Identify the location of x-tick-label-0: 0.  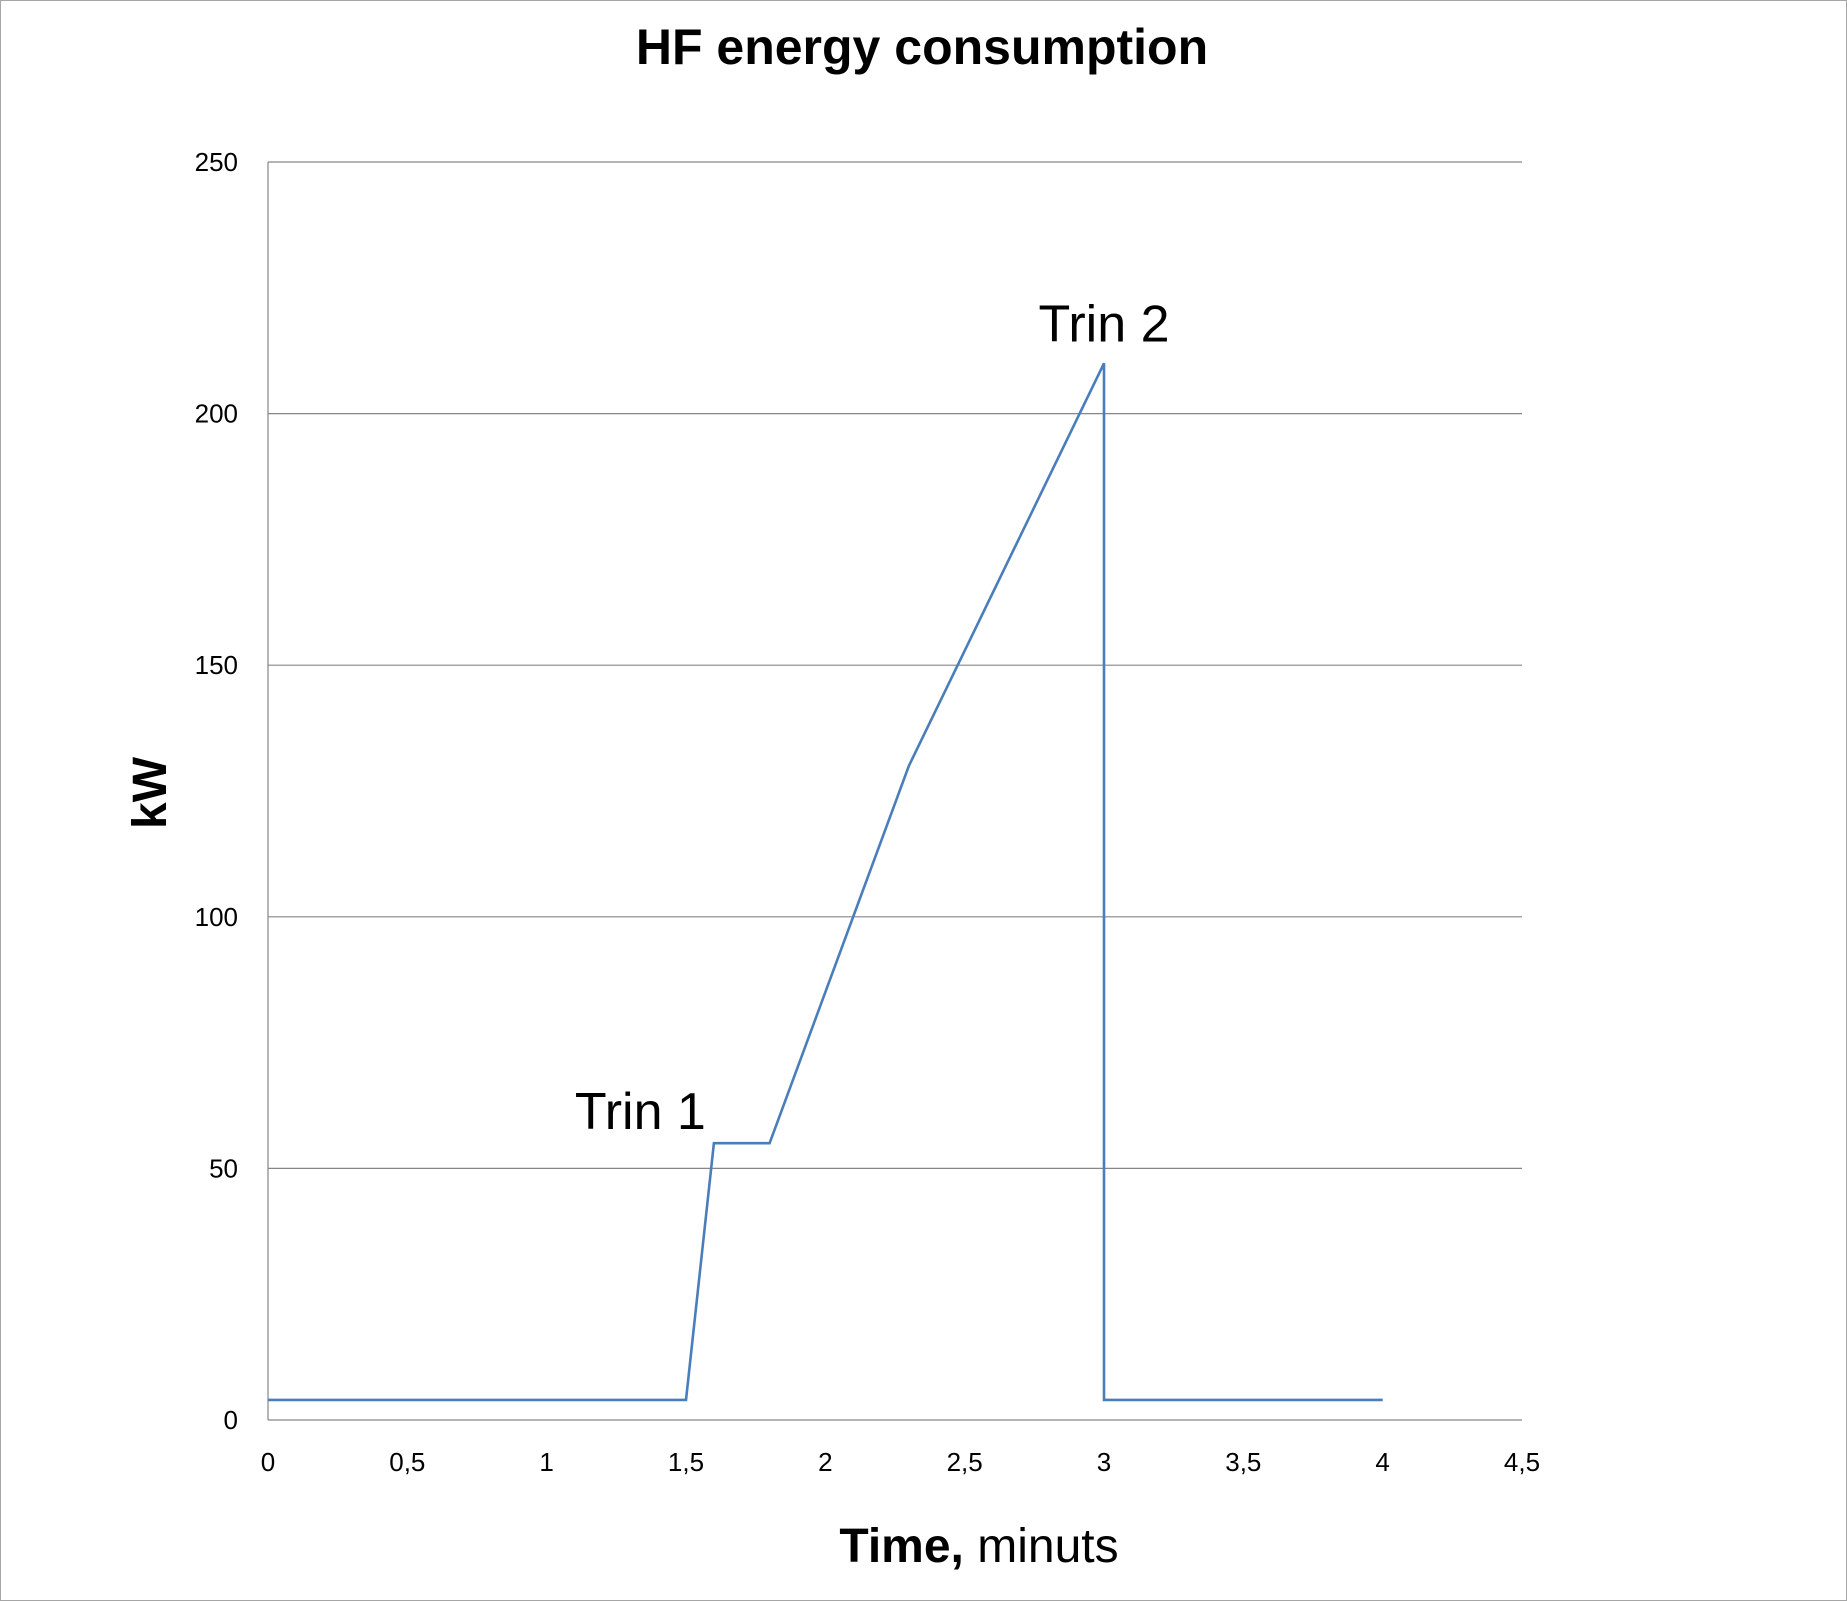
(268, 1462).